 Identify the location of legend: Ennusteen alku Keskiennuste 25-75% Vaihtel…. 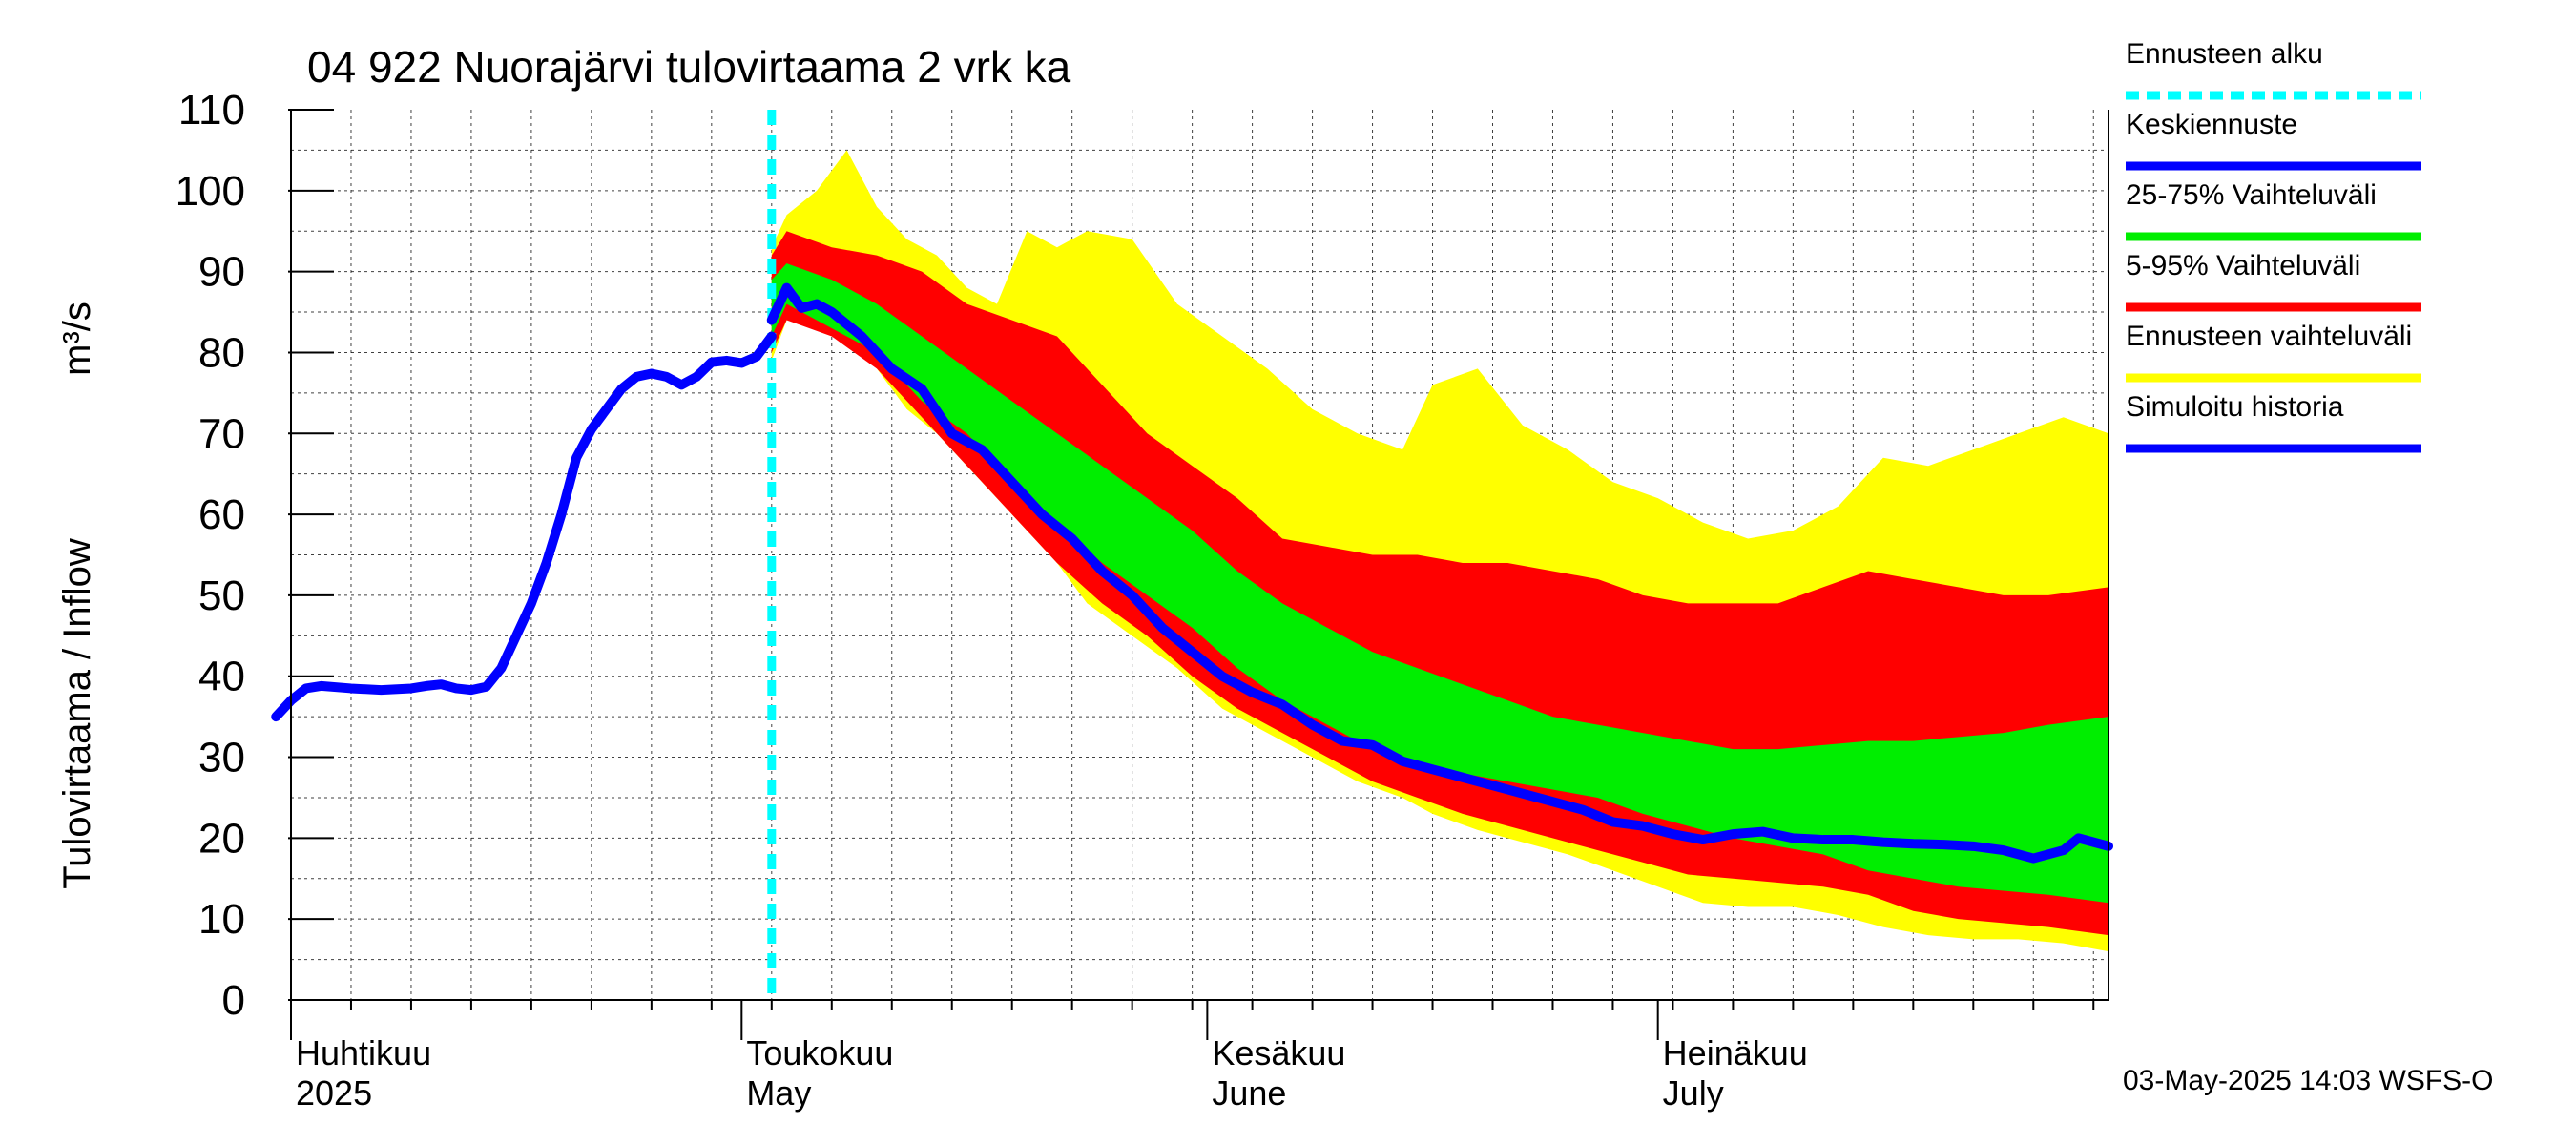
(2273, 245).